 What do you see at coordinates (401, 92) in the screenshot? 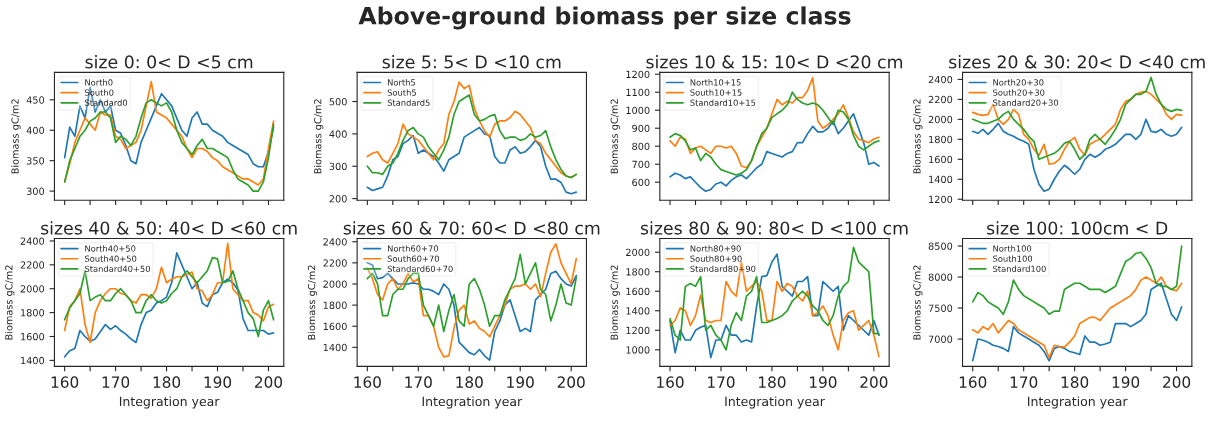
I see `legend-label: South5` at bounding box center [401, 92].